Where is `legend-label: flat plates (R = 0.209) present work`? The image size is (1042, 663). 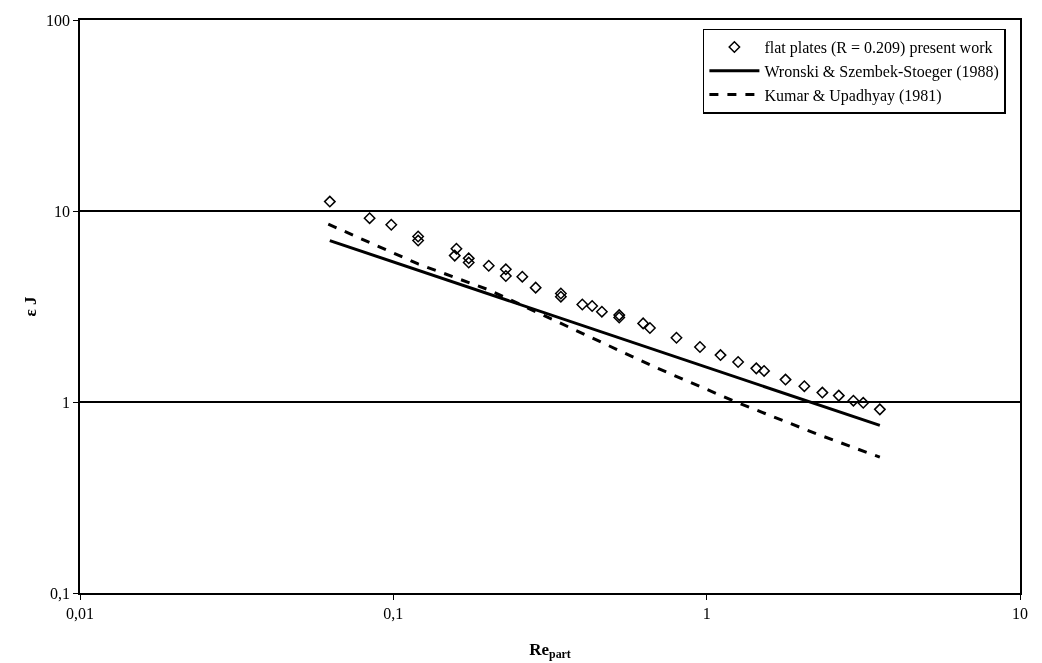
legend-label: flat plates (R = 0.209) present work is located at coordinates (878, 48).